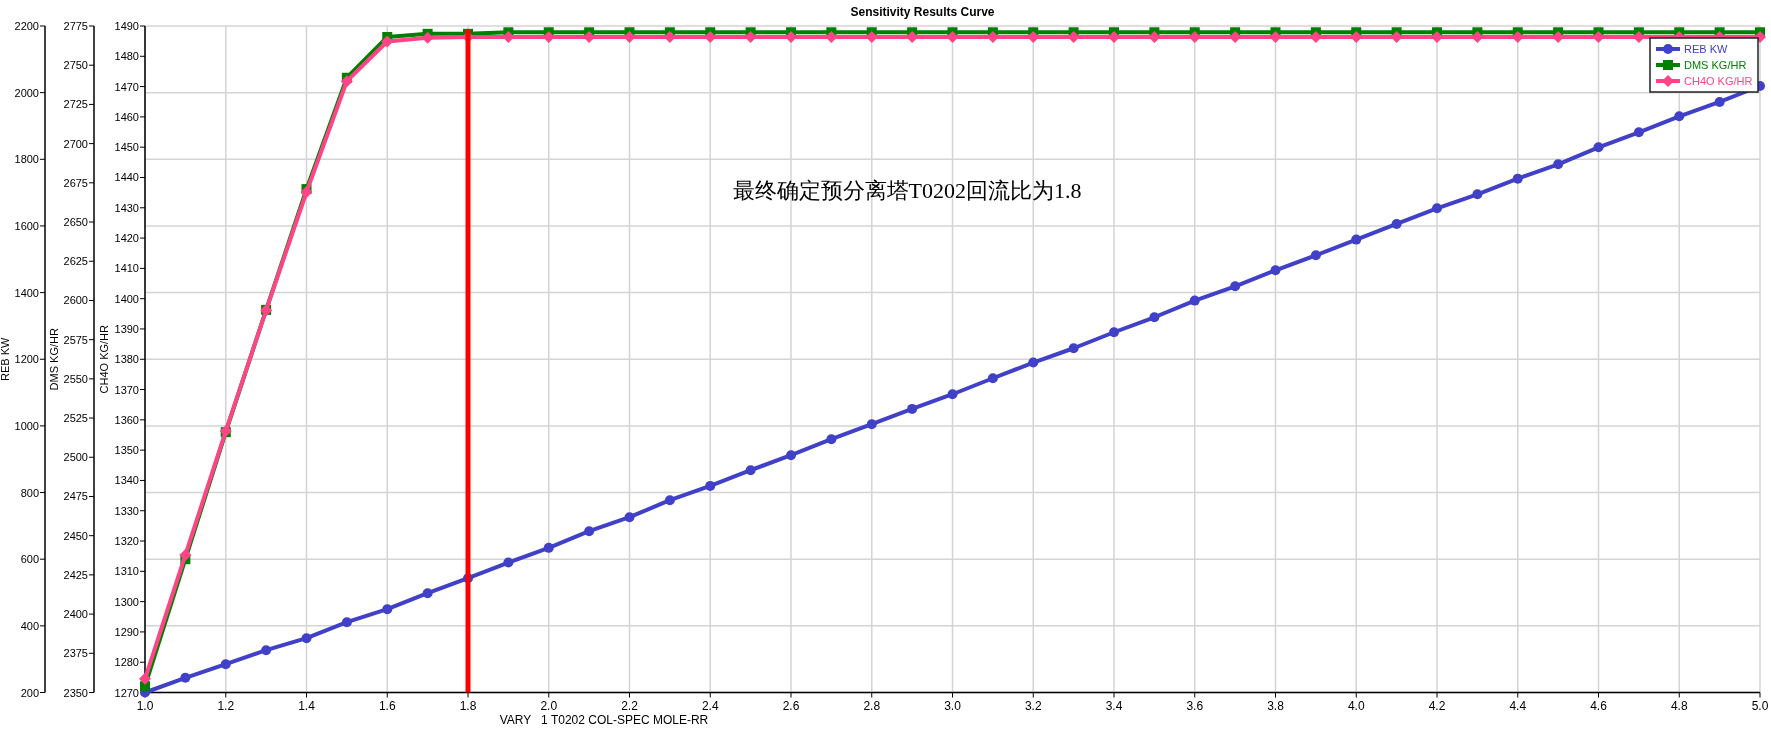 The image size is (1771, 733). I want to click on y2-tick-label: 2650, so click(75, 222).